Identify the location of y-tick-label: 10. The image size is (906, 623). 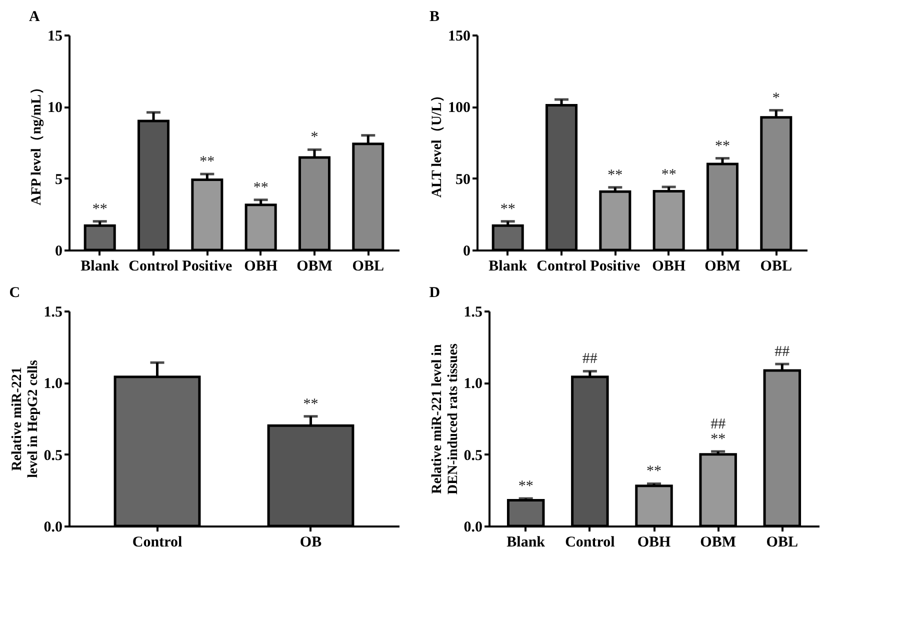
(55, 108).